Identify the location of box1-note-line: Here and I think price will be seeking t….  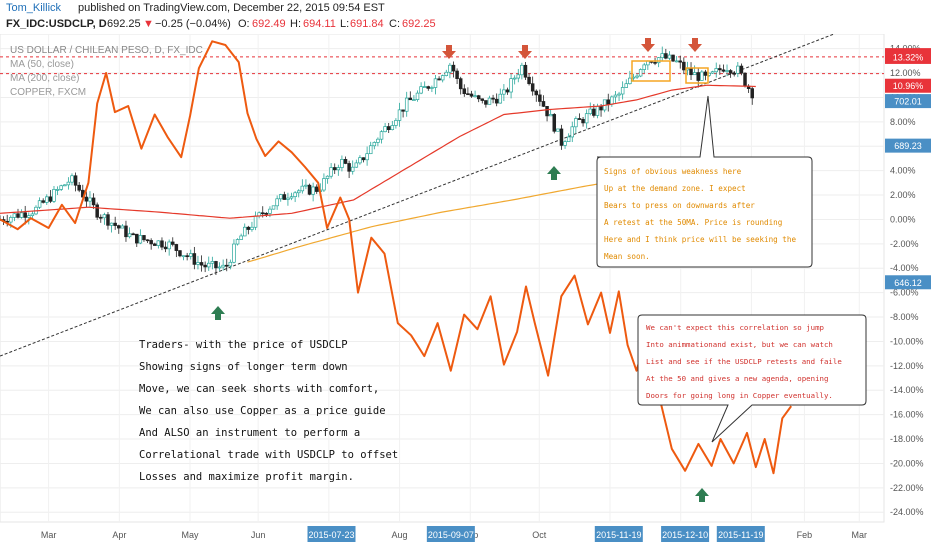
(700, 239).